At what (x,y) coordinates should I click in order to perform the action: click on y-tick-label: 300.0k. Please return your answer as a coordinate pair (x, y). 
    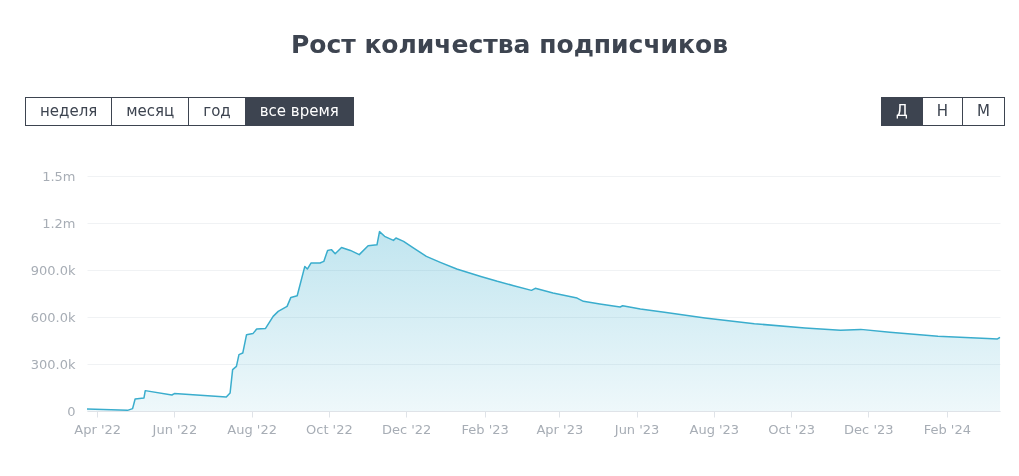
    Looking at the image, I should click on (53, 364).